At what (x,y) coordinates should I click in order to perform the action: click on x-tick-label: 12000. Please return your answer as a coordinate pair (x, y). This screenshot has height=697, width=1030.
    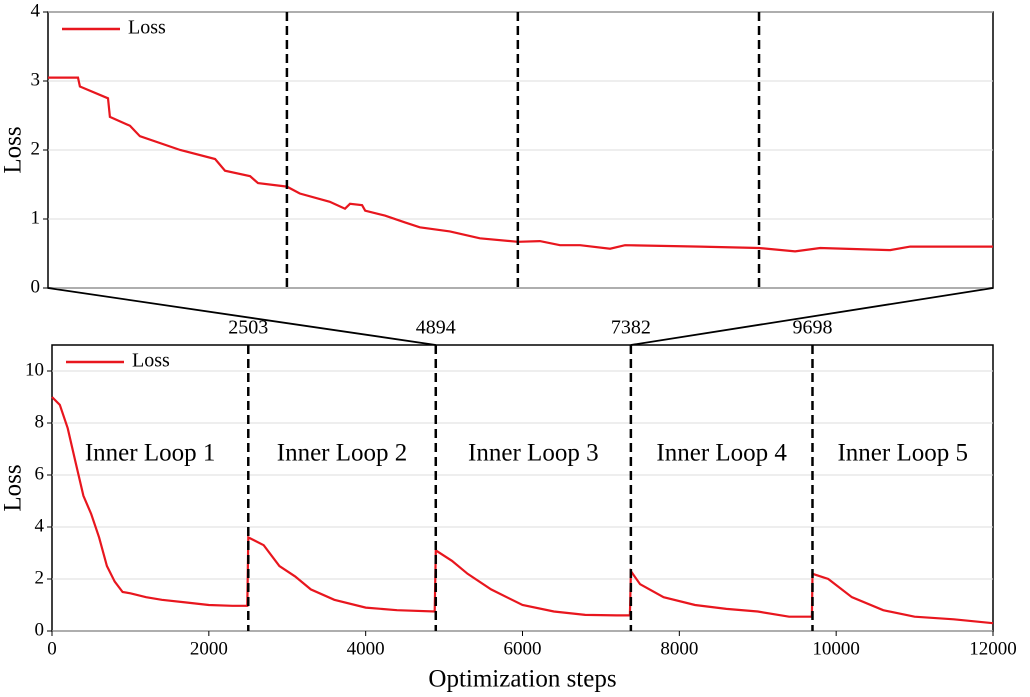
    Looking at the image, I should click on (993, 648).